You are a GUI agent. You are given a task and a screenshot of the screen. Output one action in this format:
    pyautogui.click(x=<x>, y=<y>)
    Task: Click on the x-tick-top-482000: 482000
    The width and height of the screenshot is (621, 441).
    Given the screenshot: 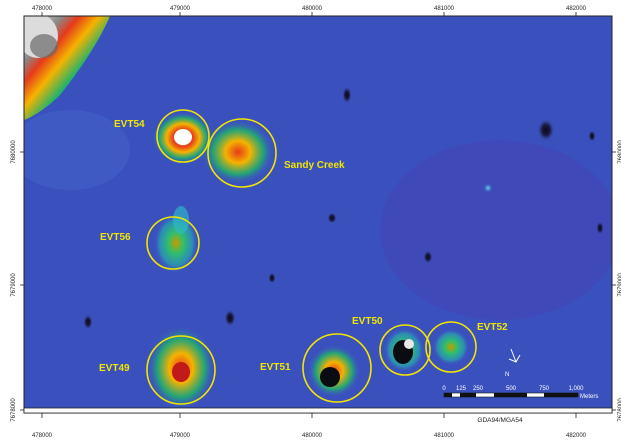 What is the action you would take?
    pyautogui.click(x=576, y=9)
    